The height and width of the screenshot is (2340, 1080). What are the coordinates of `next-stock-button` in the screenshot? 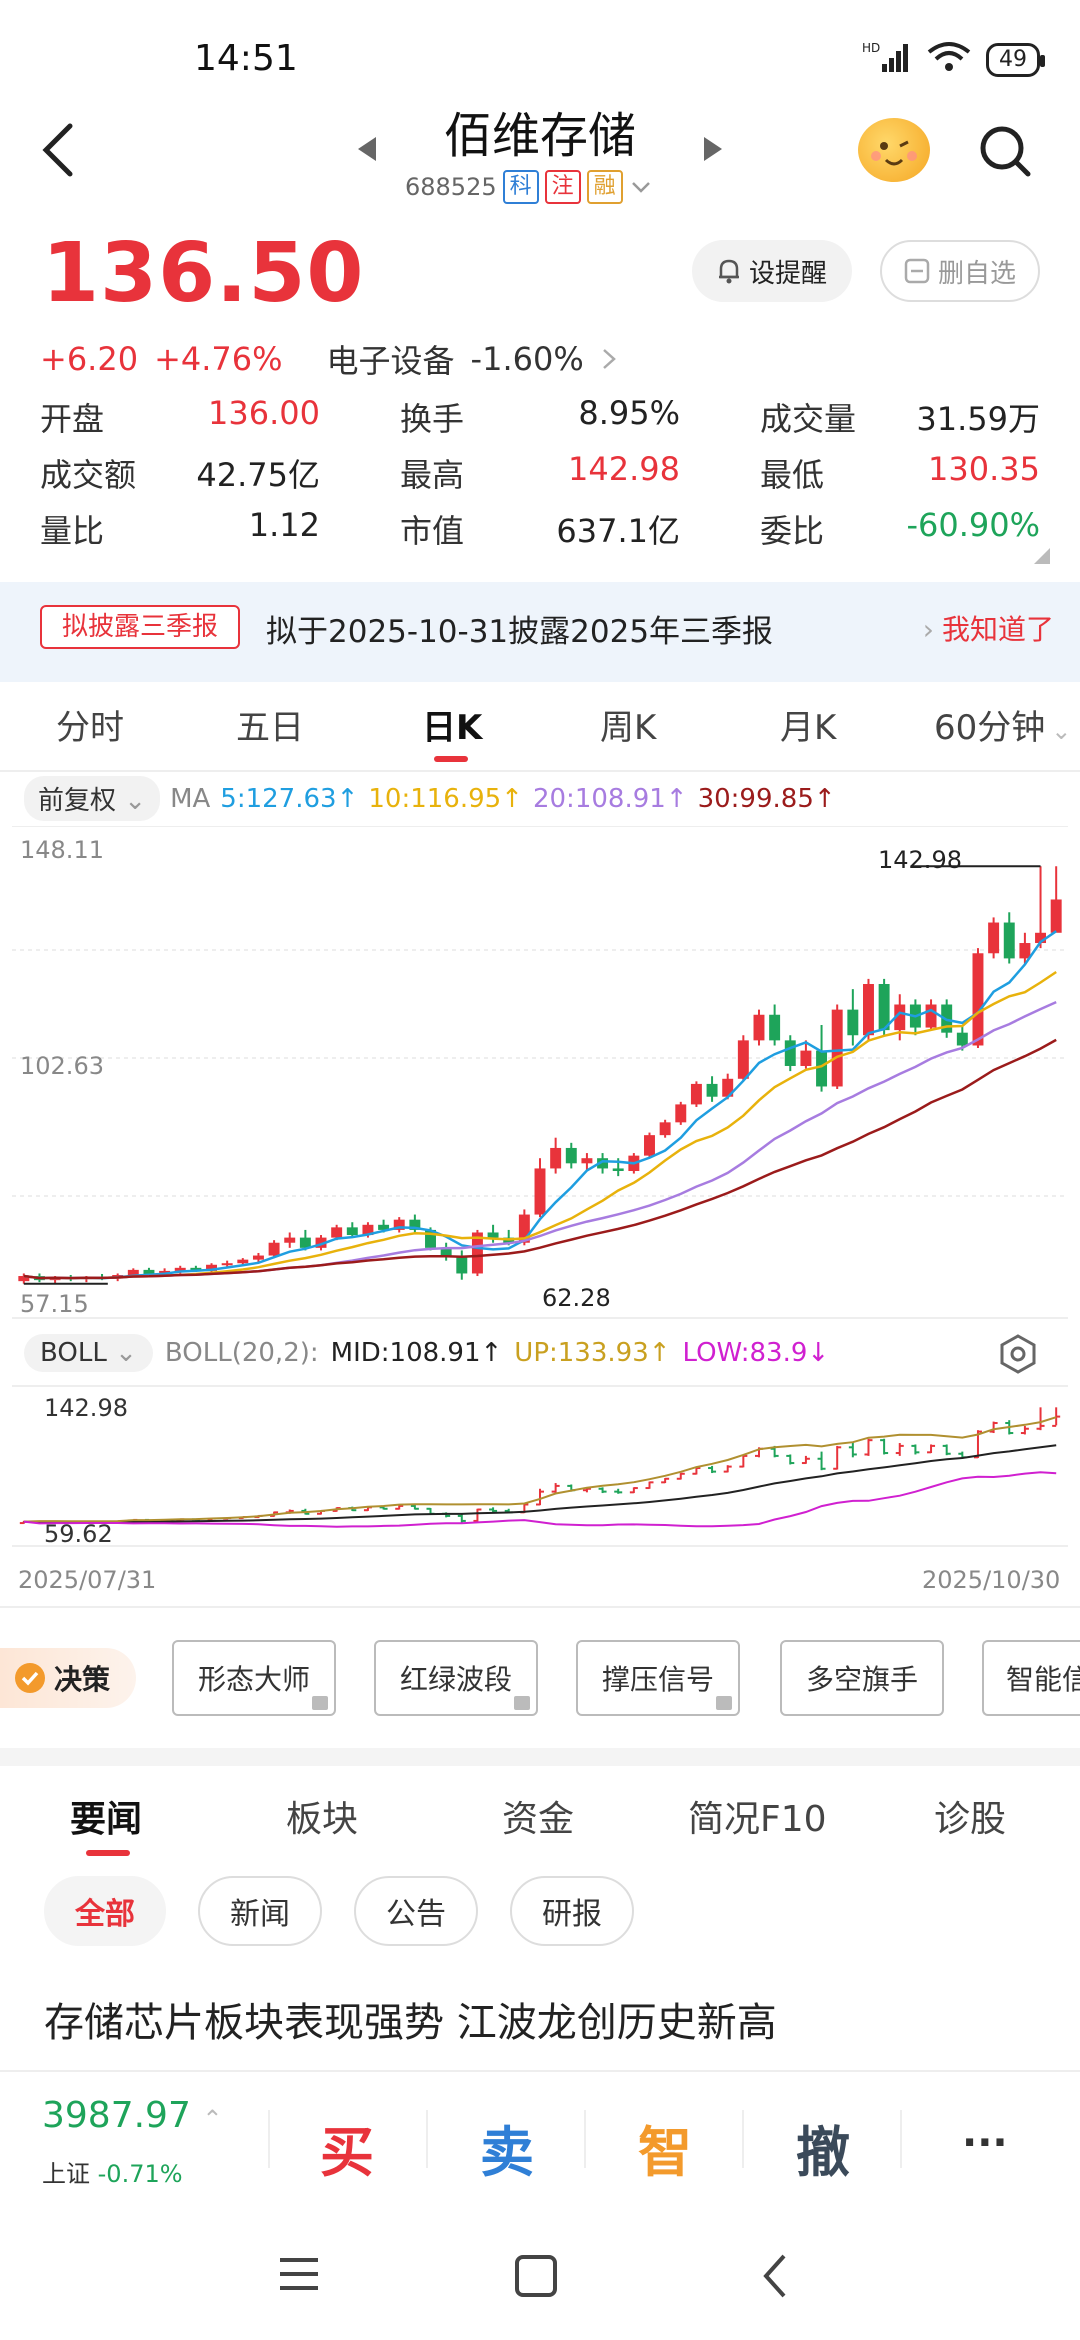 It's located at (712, 151).